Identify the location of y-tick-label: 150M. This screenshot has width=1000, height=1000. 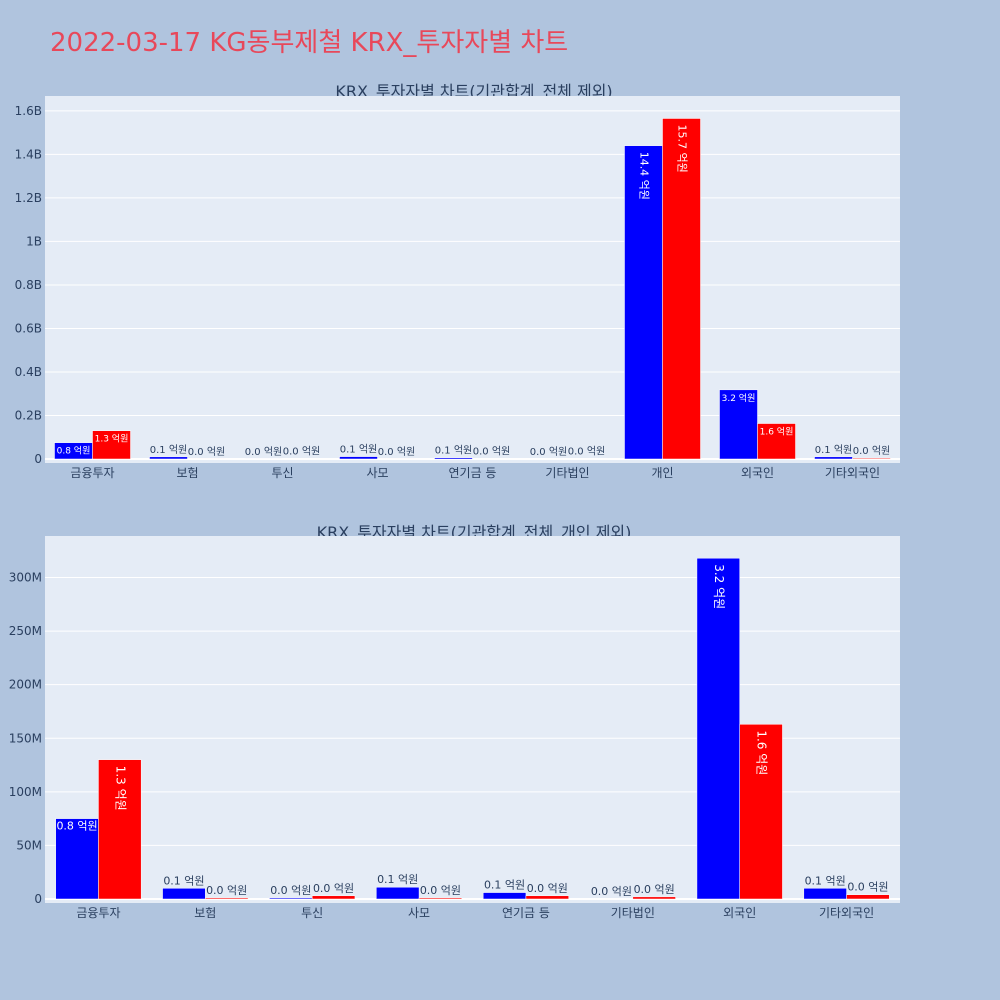
(25, 738).